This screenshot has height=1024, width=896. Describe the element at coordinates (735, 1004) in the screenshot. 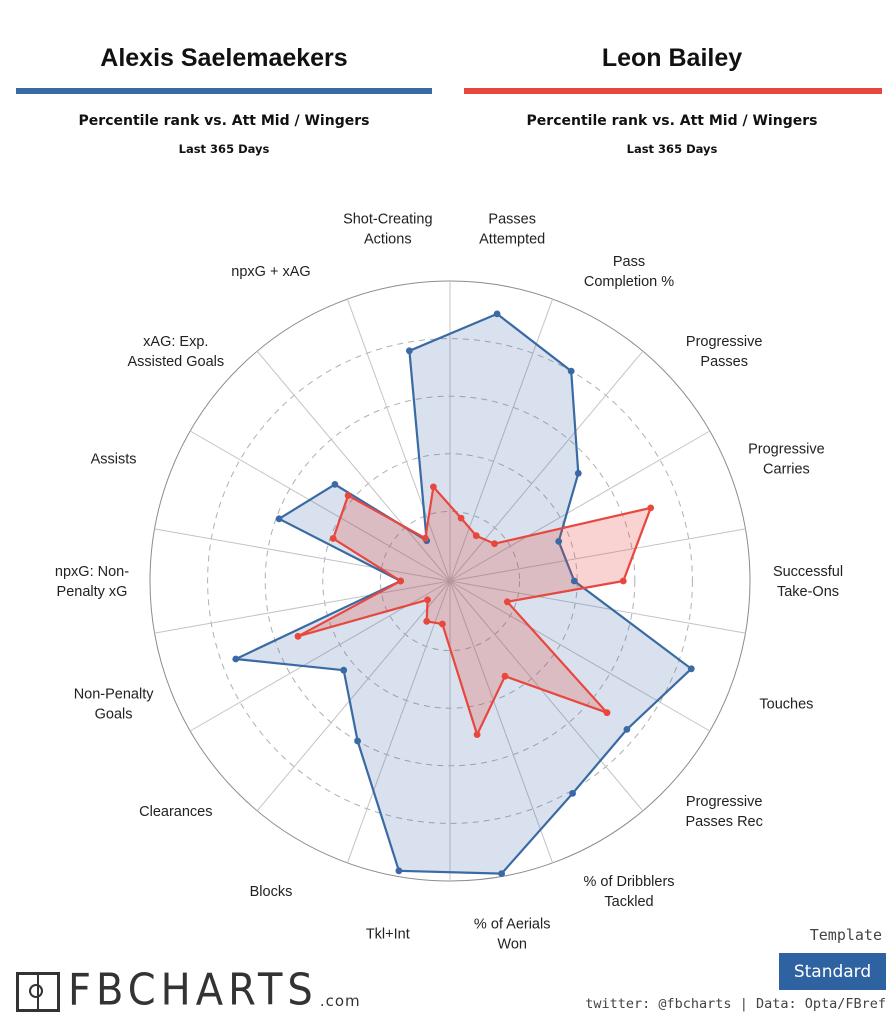

I see `data-credit: twitter: @fbcharts | Data: Opta/FBref` at that location.